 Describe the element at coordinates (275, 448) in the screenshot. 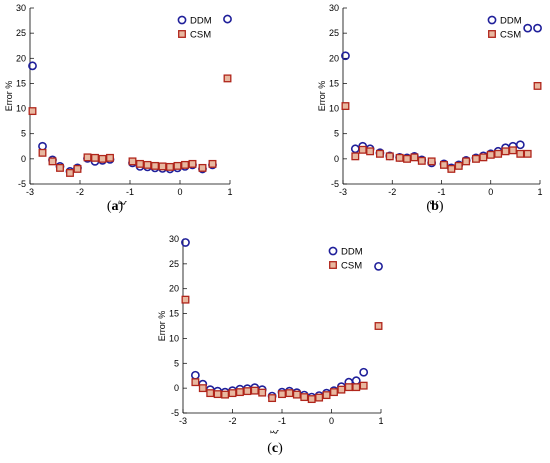

I see `panel-label: (c)` at that location.